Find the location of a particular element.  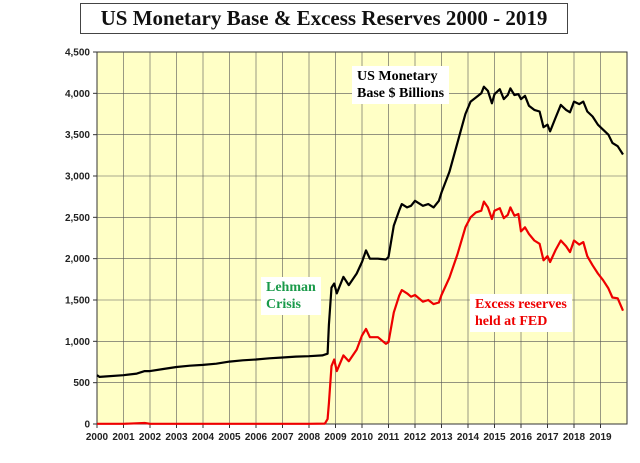

y-tick-label: 3,000 is located at coordinates (77, 177).